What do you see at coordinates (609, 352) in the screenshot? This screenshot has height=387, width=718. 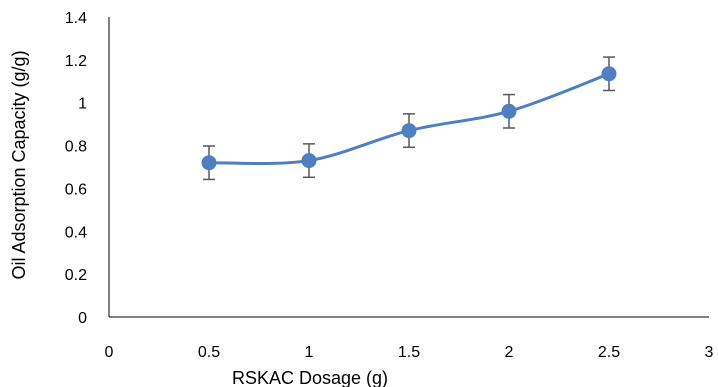 I see `x-tick-label: 2.5` at bounding box center [609, 352].